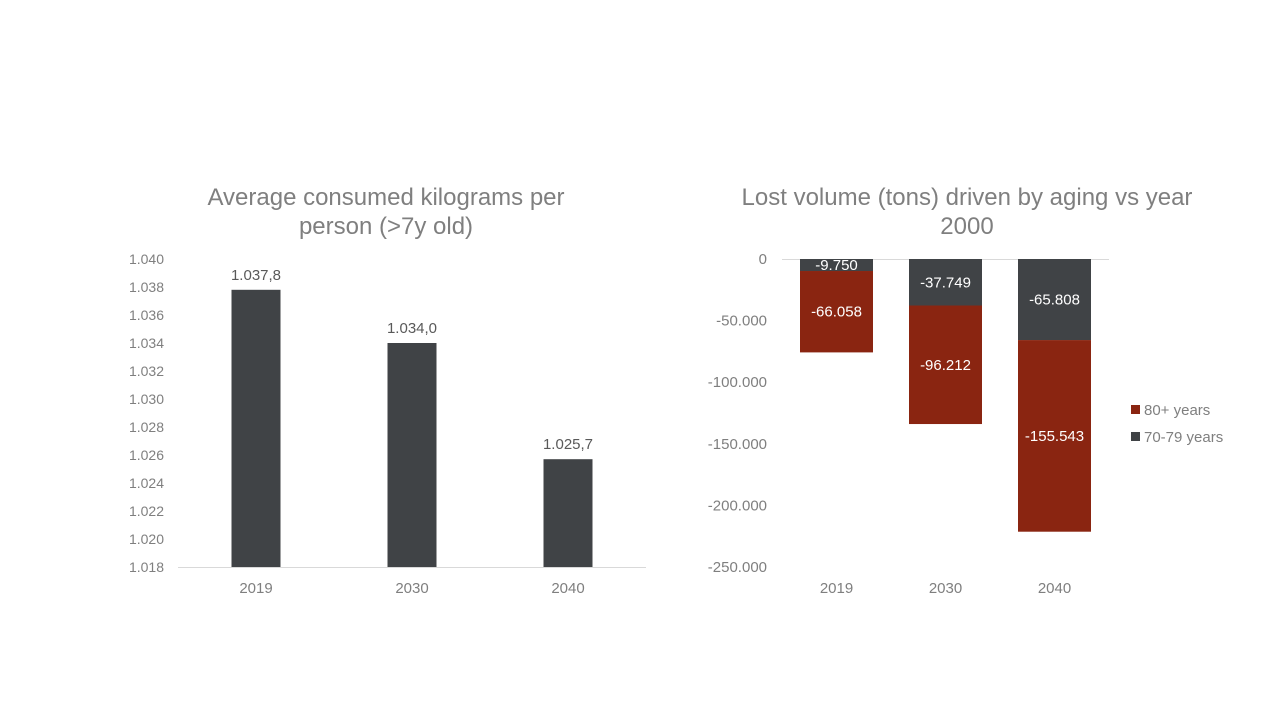 The image size is (1280, 720). Describe the element at coordinates (763, 259) in the screenshot. I see `chart2-ytick-label: 0` at that location.